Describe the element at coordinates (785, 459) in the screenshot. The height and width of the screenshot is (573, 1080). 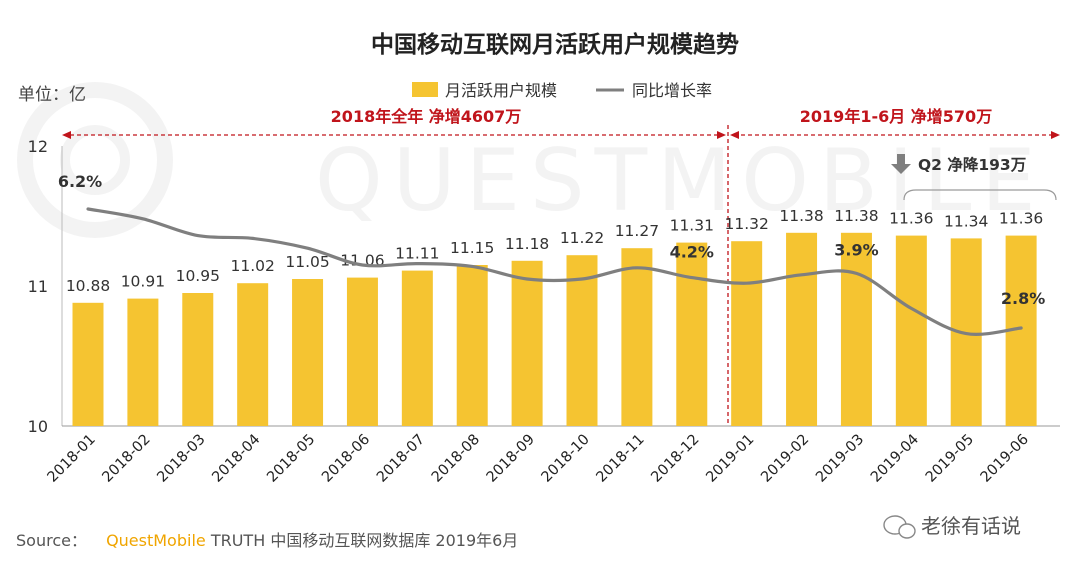
I see `x-tick-label: 2019-02` at that location.